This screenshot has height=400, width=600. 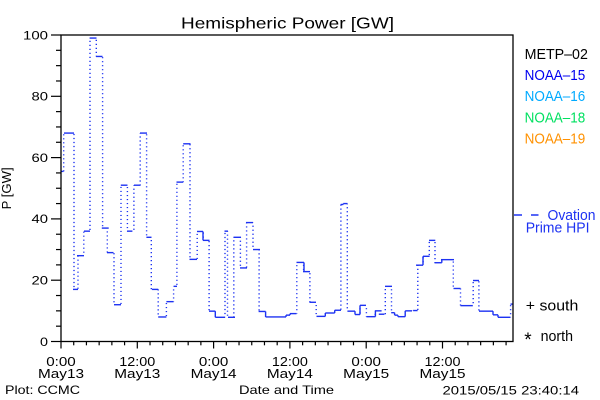 What do you see at coordinates (287, 24) in the screenshot?
I see `svg-text: Hemispheric Power [GW]` at bounding box center [287, 24].